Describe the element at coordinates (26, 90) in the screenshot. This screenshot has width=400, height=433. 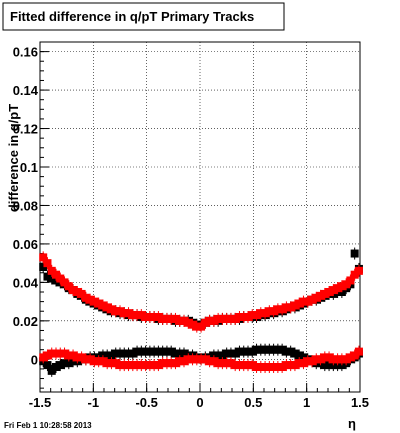
I see `y-tick-label: 0.14` at that location.